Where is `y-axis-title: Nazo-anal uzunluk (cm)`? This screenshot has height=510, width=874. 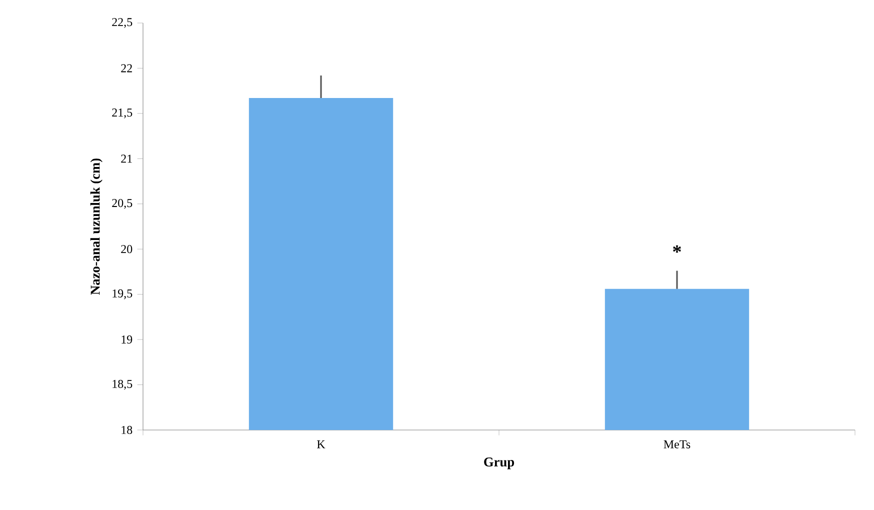
y-axis-title: Nazo-anal uzunluk (cm) is located at coordinates (96, 226).